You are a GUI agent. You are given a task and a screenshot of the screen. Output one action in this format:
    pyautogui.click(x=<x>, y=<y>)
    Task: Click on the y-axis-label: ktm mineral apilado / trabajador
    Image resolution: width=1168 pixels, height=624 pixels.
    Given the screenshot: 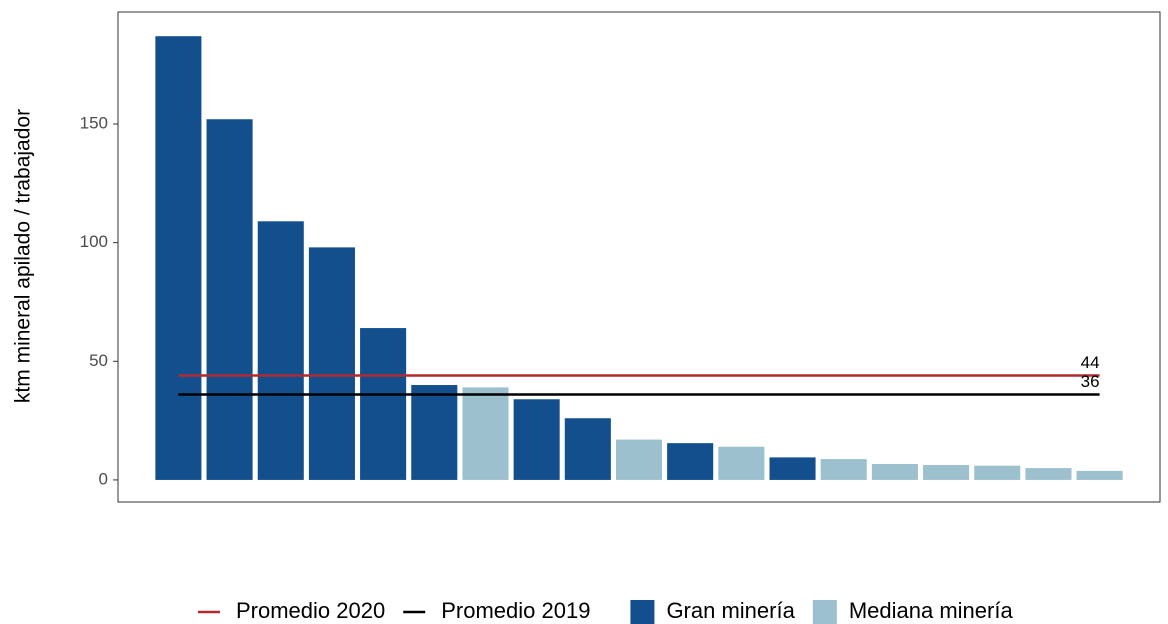 What is the action you would take?
    pyautogui.click(x=23, y=256)
    